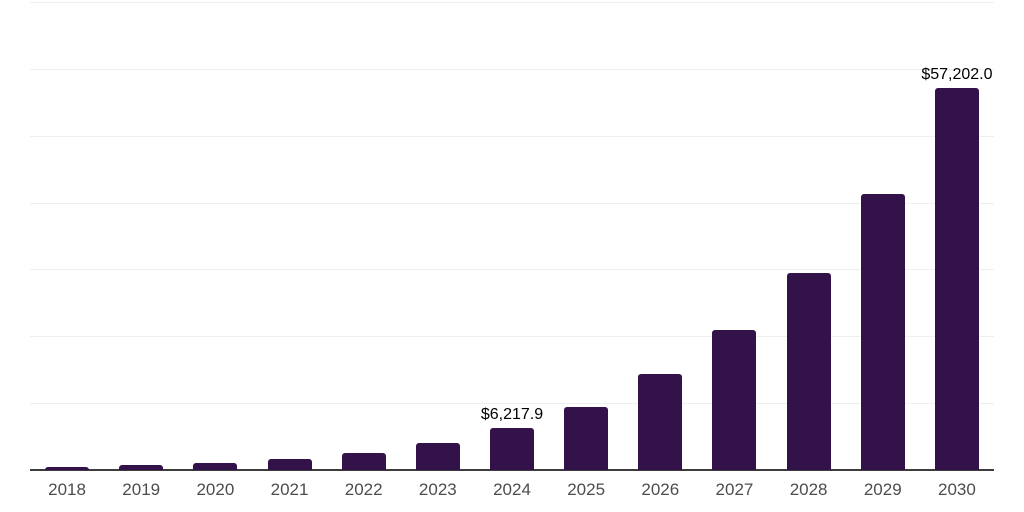 The width and height of the screenshot is (1024, 512). Describe the element at coordinates (67, 489) in the screenshot. I see `x-tick-2018: 2018` at that location.